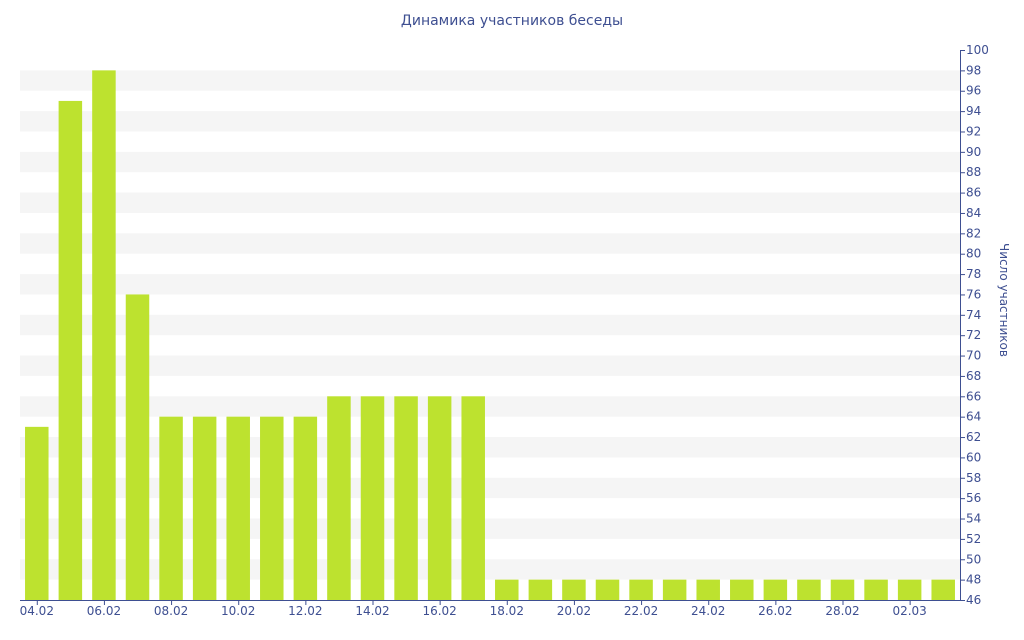 The image size is (1024, 640). Describe the element at coordinates (37, 611) in the screenshot. I see `x-tick-label: 04.02` at that location.